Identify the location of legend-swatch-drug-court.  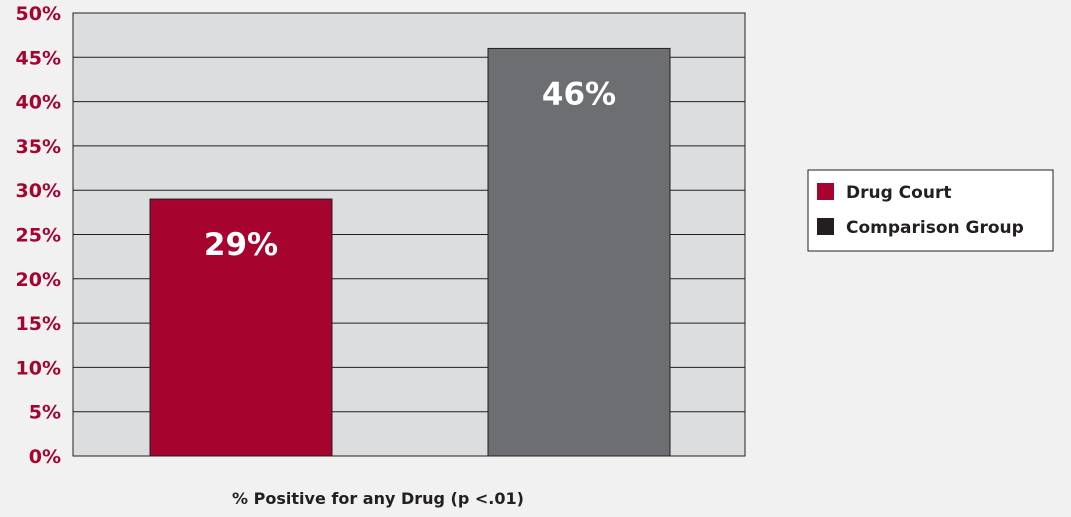
(825, 191).